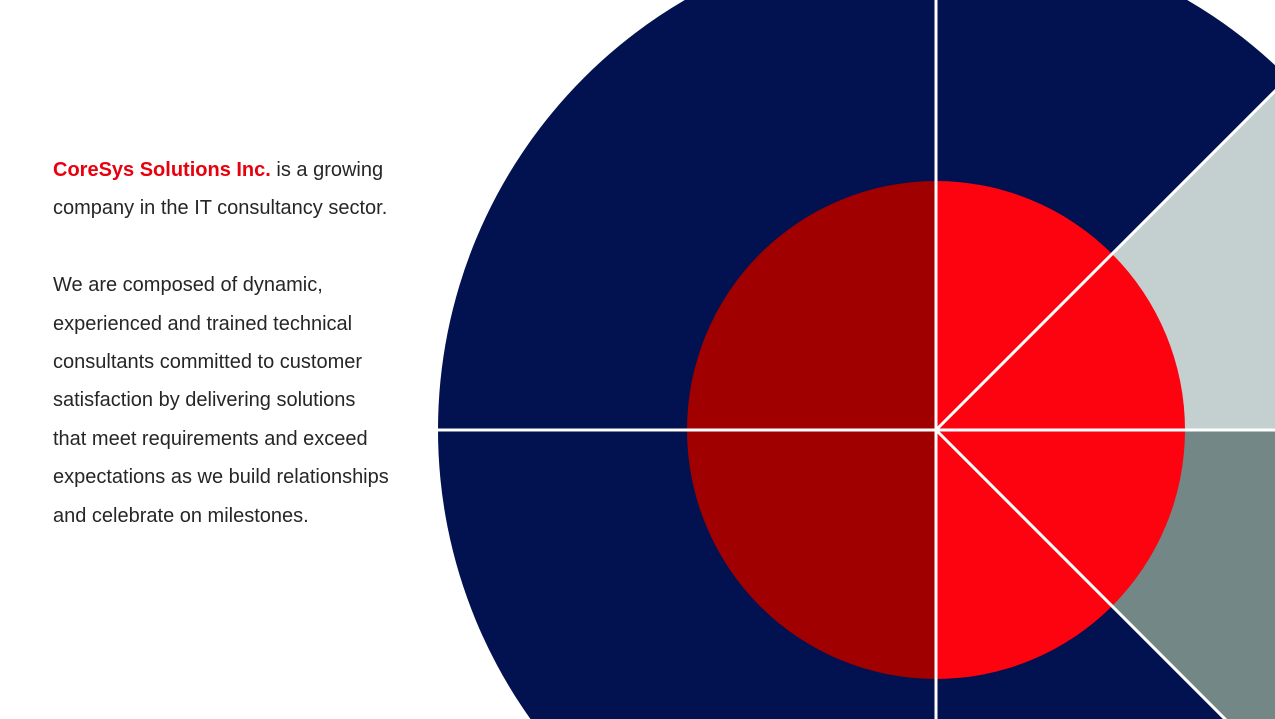  What do you see at coordinates (221, 477) in the screenshot?
I see `body-line: expectations as we build relationships` at bounding box center [221, 477].